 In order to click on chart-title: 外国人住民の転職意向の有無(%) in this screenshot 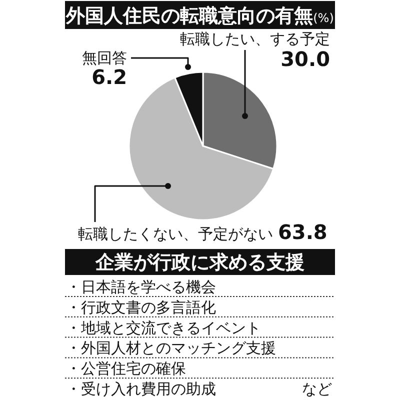, I will do `click(199, 16)`.